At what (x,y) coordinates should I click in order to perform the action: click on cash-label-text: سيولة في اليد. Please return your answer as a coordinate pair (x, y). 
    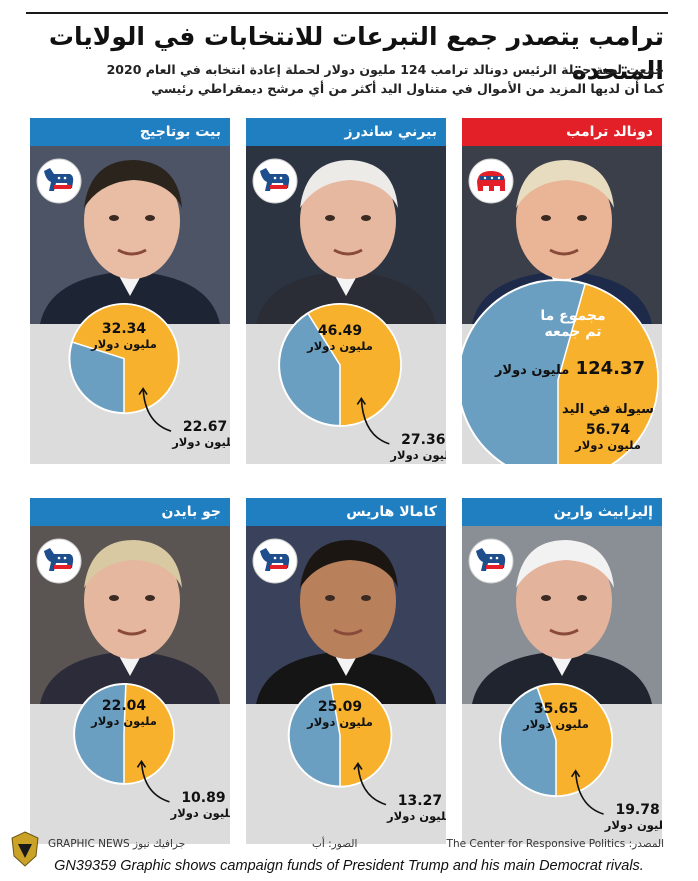
    Looking at the image, I should click on (608, 409).